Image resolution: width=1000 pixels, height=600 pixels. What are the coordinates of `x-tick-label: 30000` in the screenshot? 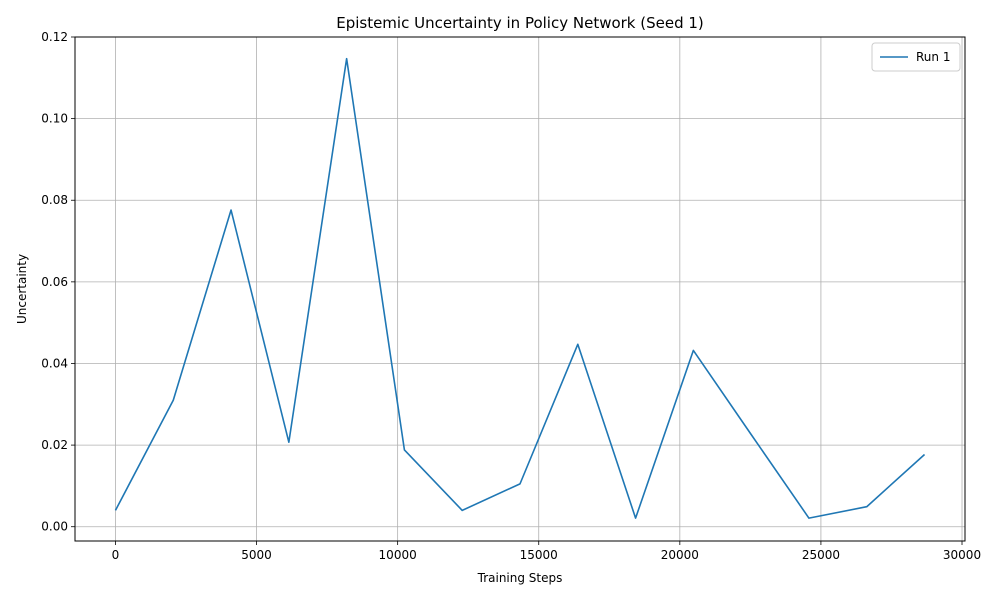 It's located at (962, 555).